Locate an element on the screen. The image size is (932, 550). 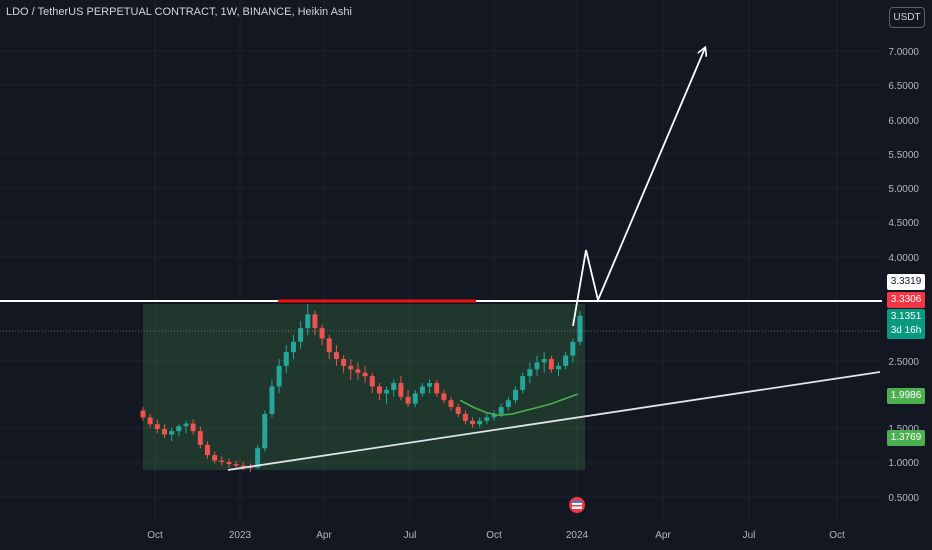
projection-arrow is located at coordinates (638, 187).